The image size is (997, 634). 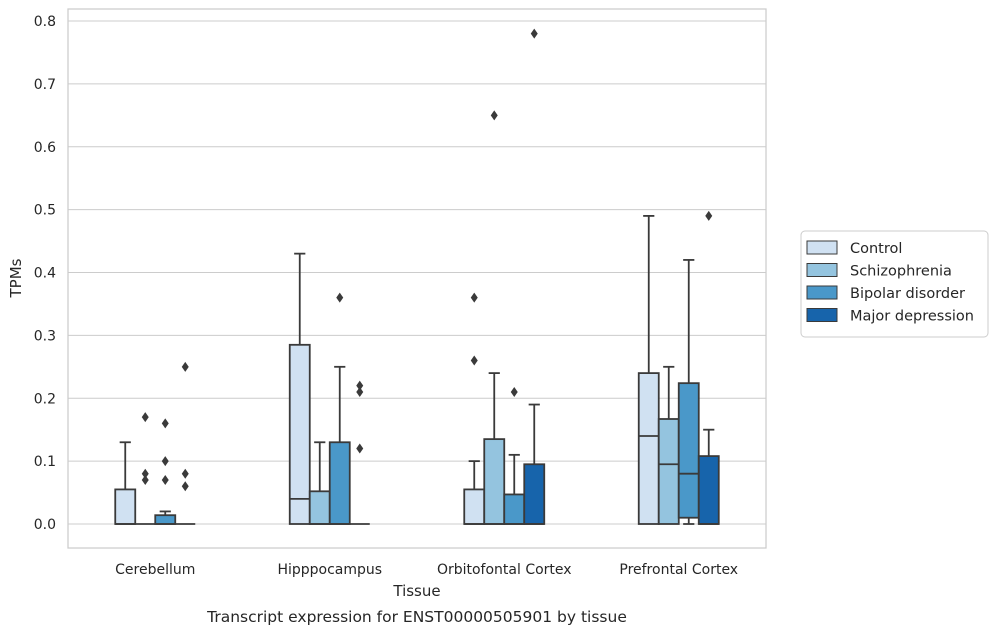 I want to click on y-axis: 0.0 0.1 0.2 0.3 0.4 0.5 0.6 0.7 0.8, so click(x=45, y=273).